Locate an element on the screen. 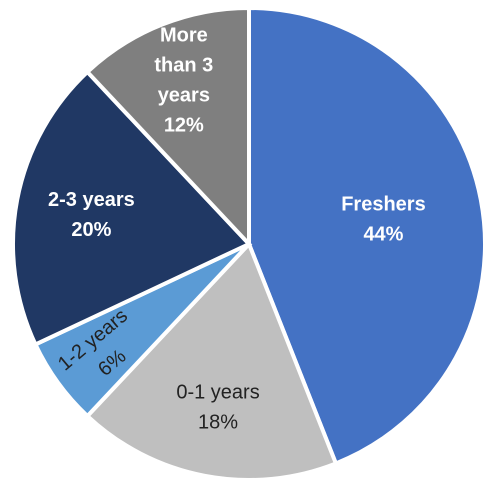 The height and width of the screenshot is (483, 486). slice-percent: 20% is located at coordinates (91, 230).